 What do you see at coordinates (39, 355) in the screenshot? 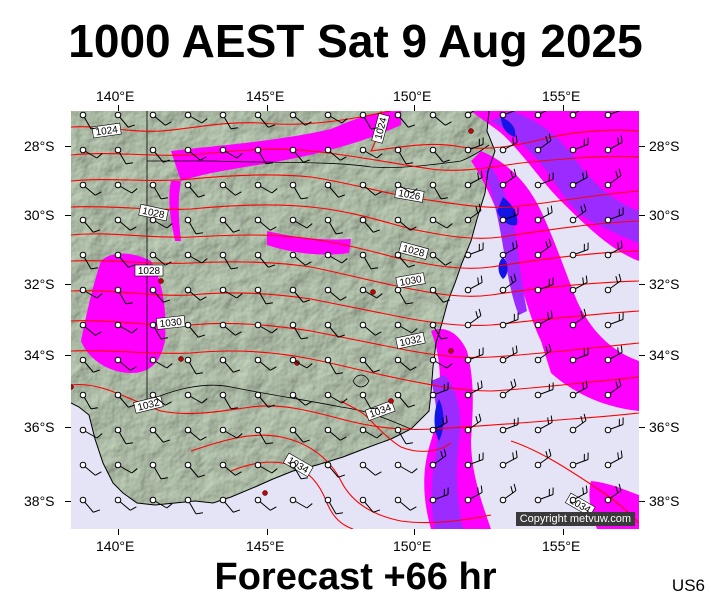
I see `lat-label-left-34: 34°S` at bounding box center [39, 355].